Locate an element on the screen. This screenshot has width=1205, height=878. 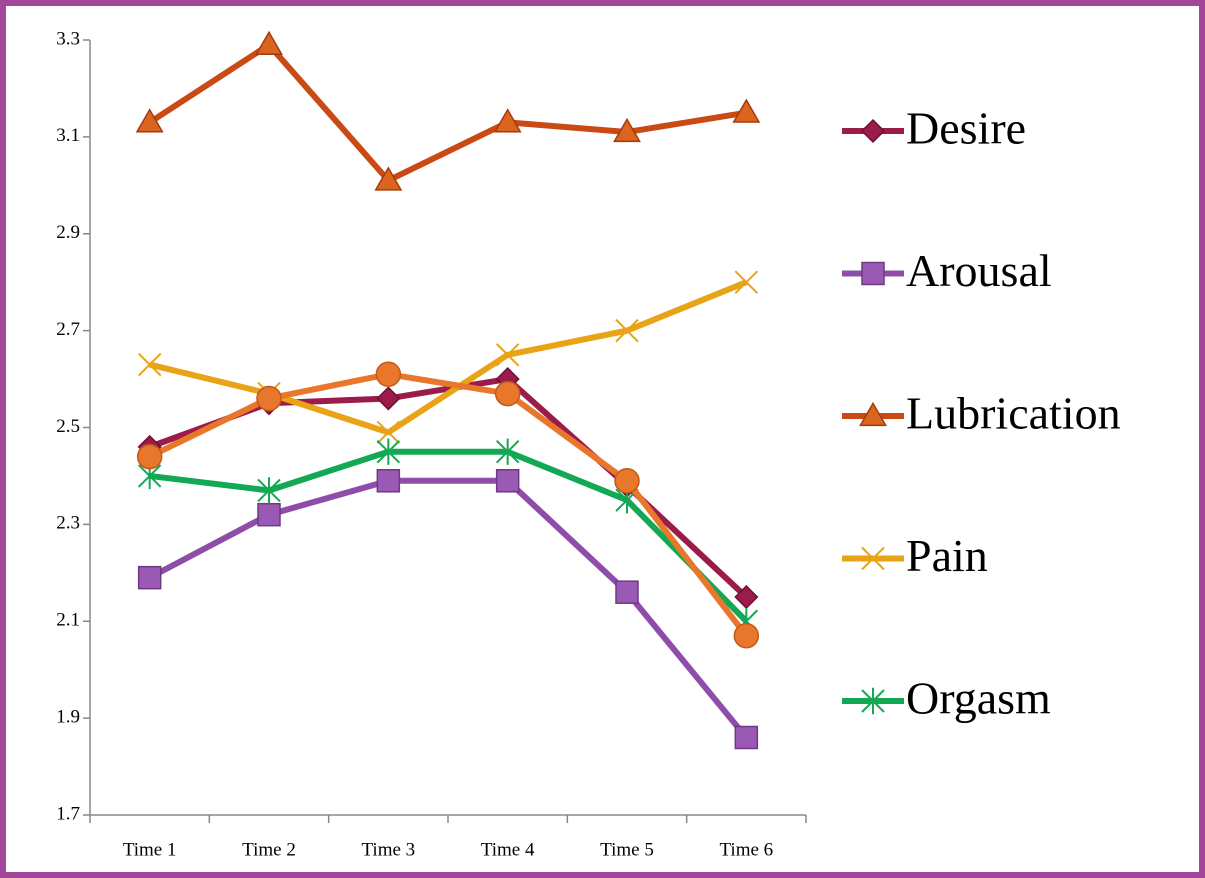
legend-label: Pain is located at coordinates (947, 555).